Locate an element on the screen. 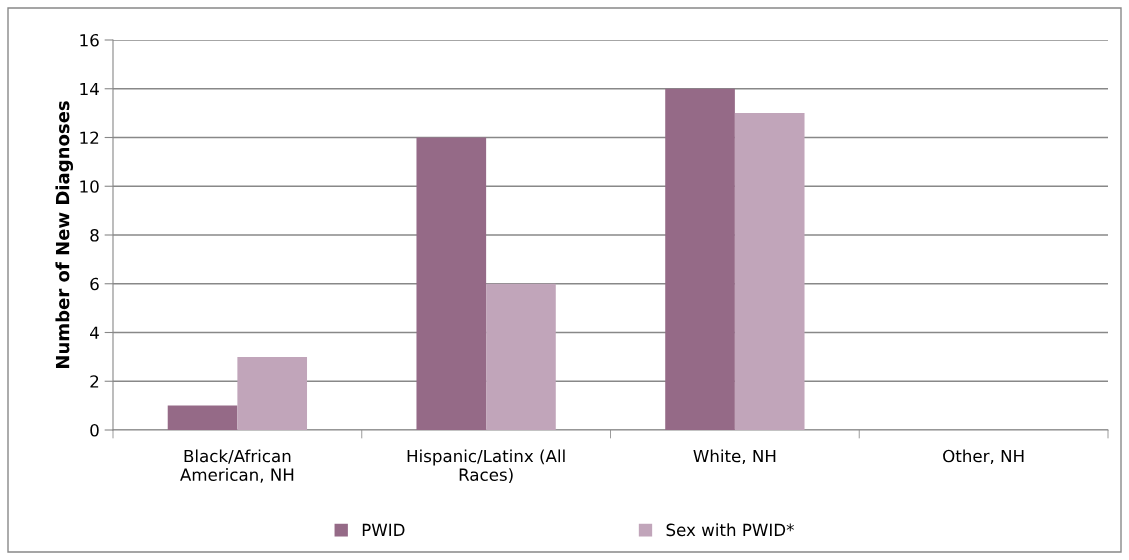 The width and height of the screenshot is (1129, 560). y-tick-label: 8 is located at coordinates (94, 235).